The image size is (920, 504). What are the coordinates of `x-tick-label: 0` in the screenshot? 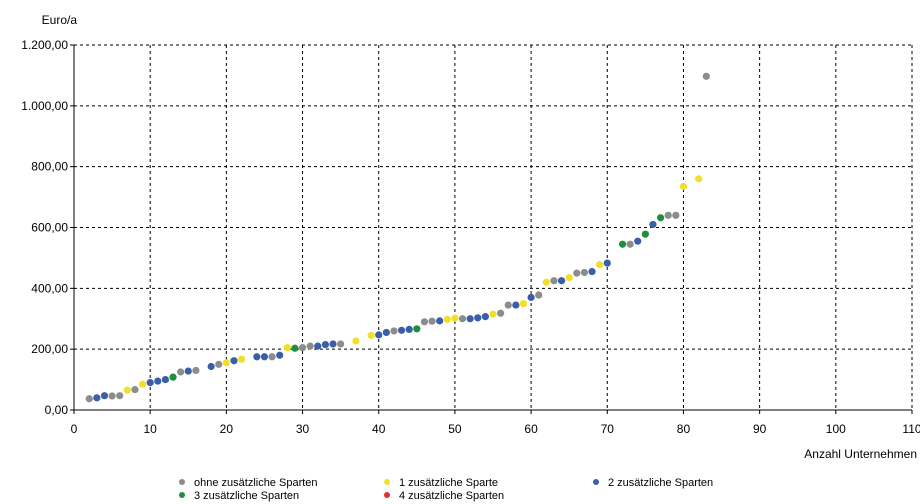 It's located at (74, 429).